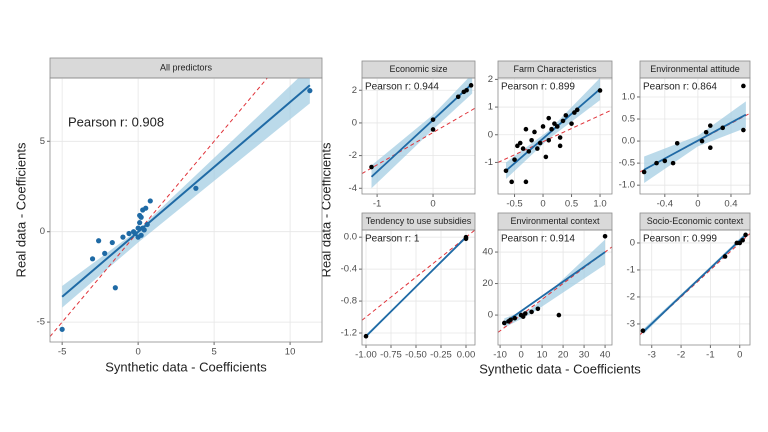  What do you see at coordinates (419, 221) in the screenshot?
I see `panel-title: Tendency to use subsidies` at bounding box center [419, 221].